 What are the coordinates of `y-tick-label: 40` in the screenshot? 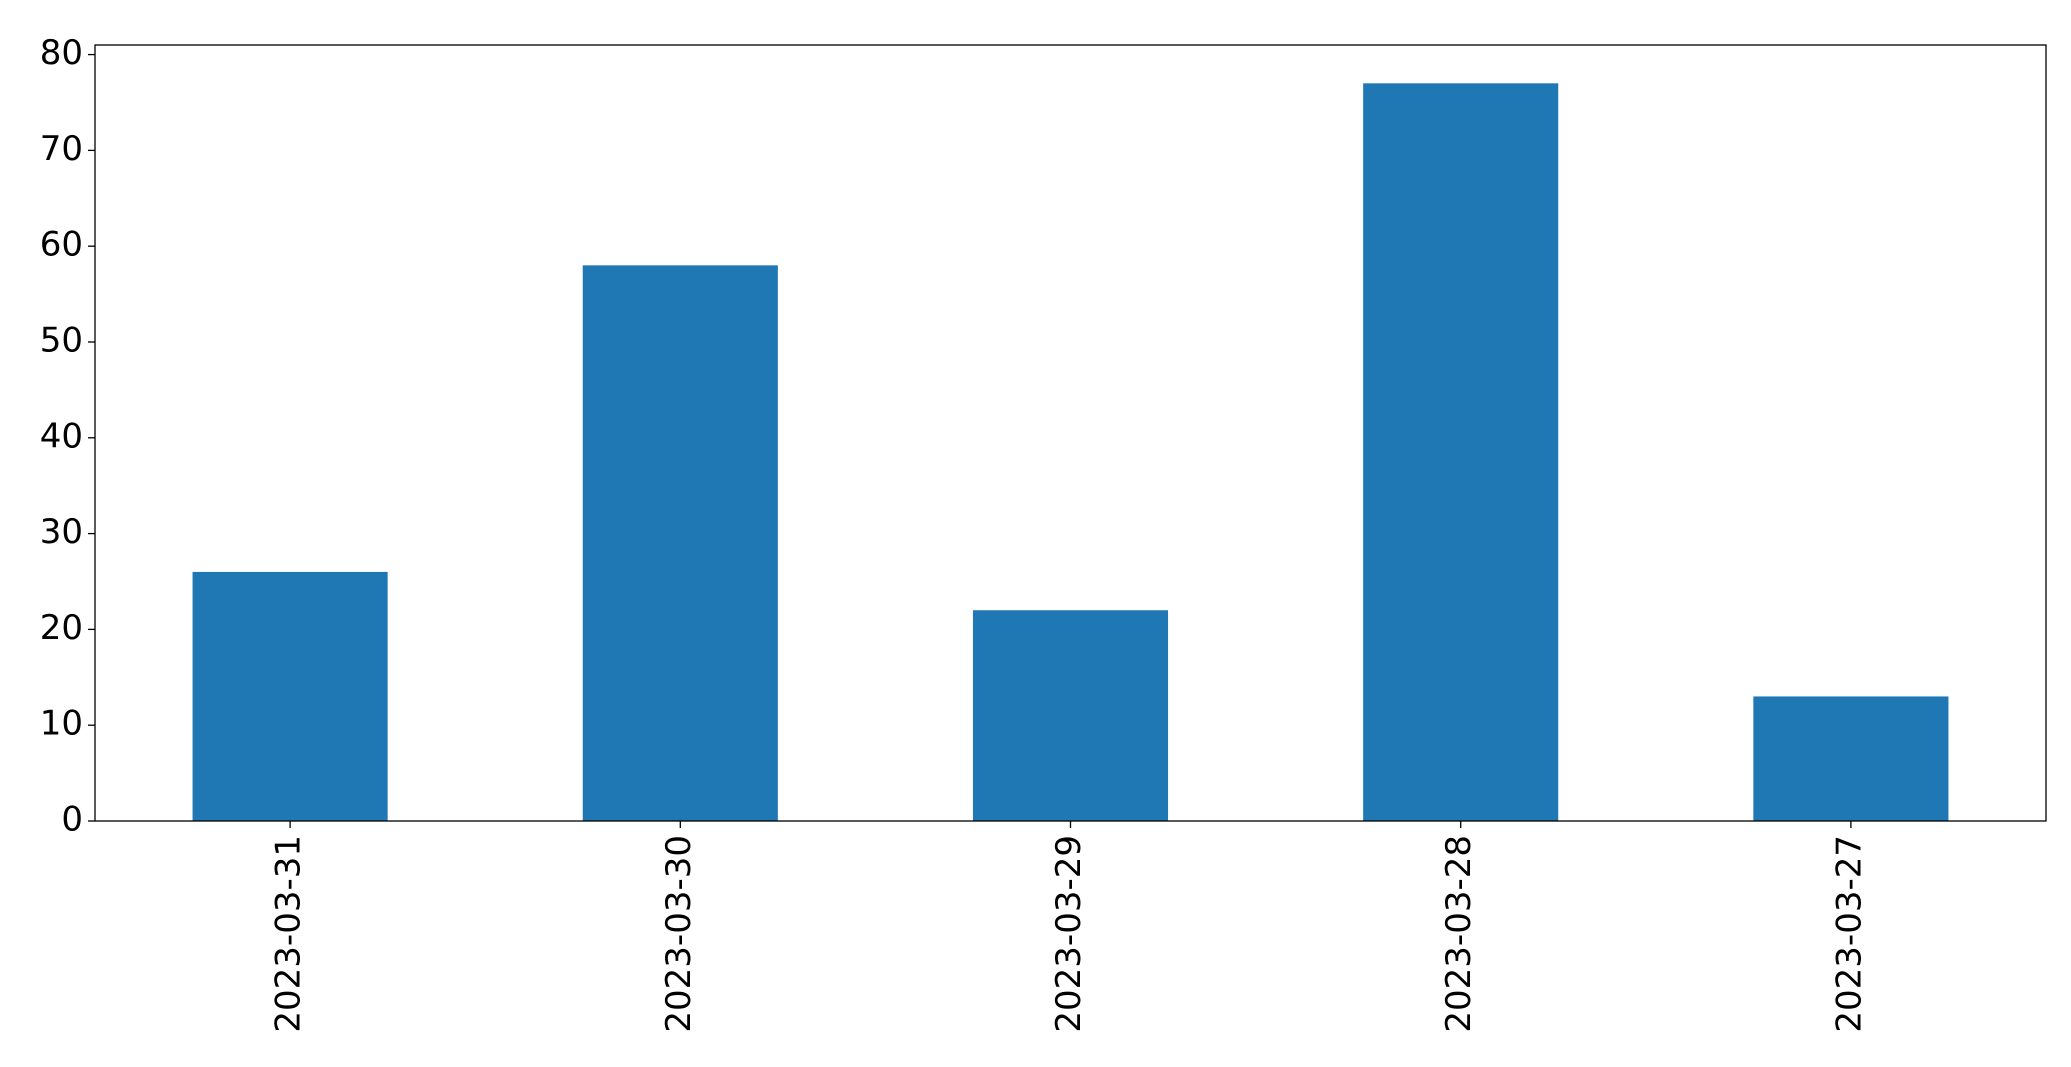 It's located at (61, 436).